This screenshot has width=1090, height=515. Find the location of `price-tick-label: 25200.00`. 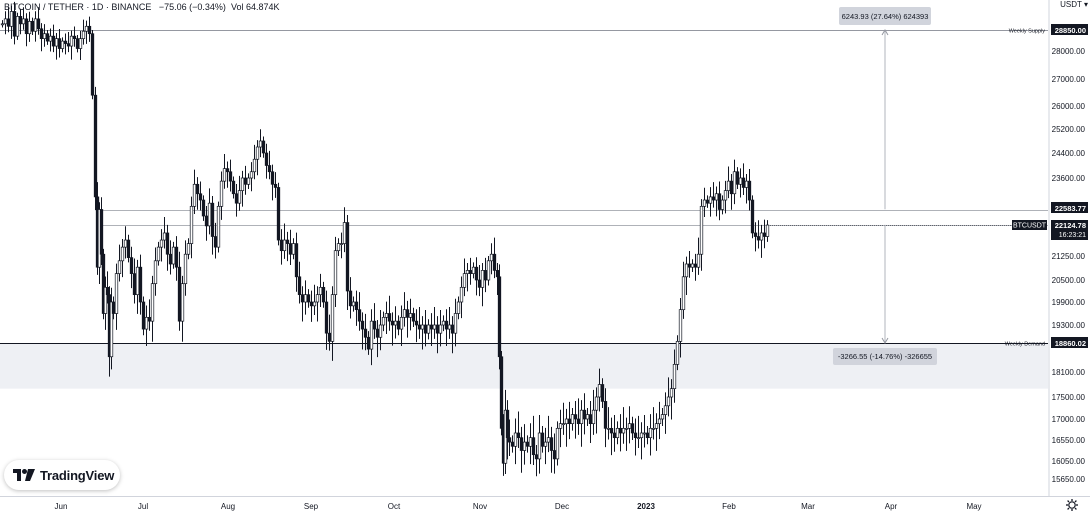

price-tick-label: 25200.00 is located at coordinates (1069, 129).